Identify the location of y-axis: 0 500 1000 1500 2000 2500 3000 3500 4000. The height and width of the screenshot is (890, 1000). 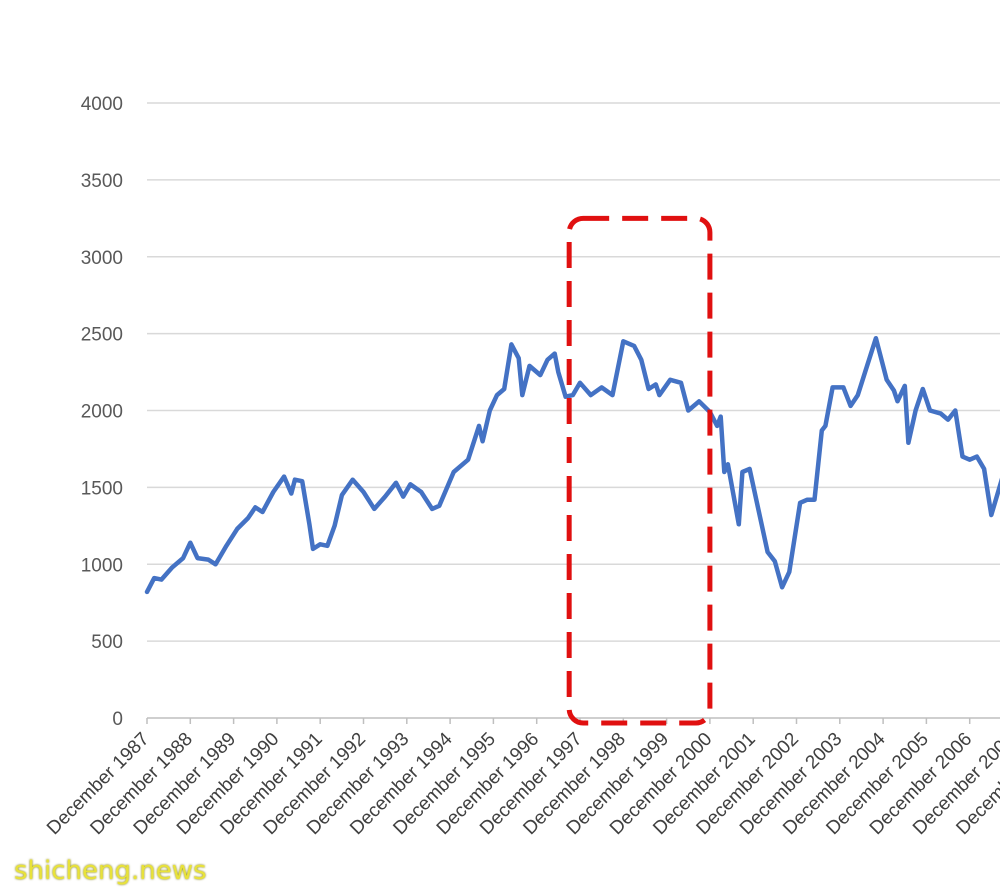
(102, 412).